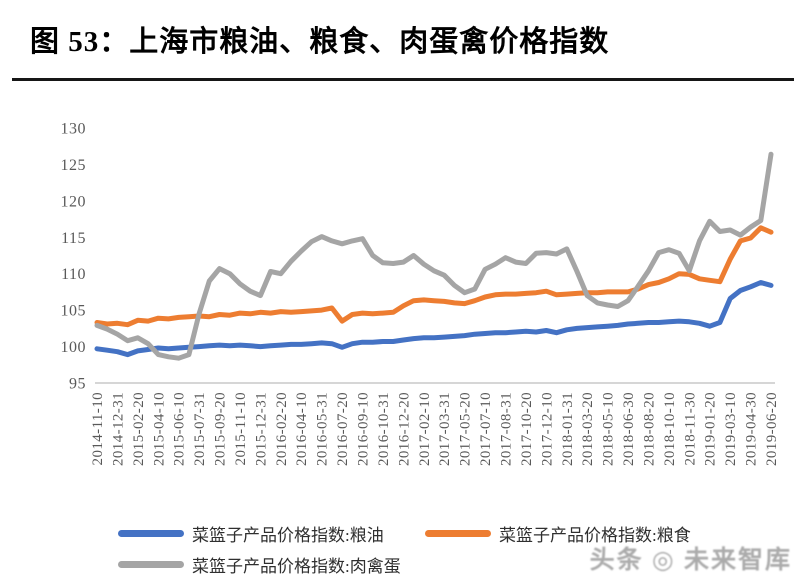 The image size is (800, 577). What do you see at coordinates (151, 564) in the screenshot?
I see `legend-swatch-gray` at bounding box center [151, 564].